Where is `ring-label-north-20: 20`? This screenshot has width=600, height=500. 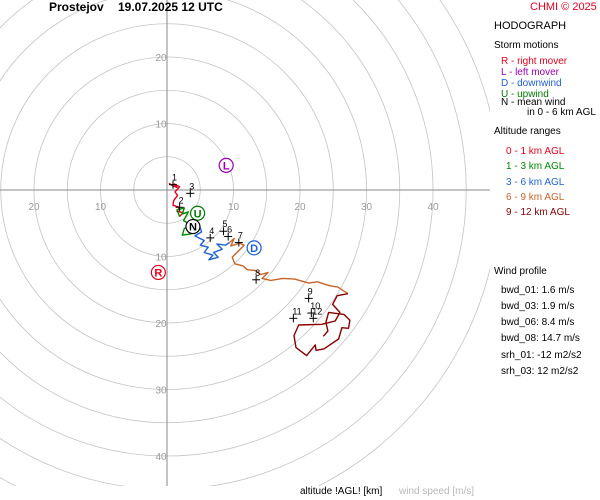
ring-label-north-20: 20 is located at coordinates (161, 58).